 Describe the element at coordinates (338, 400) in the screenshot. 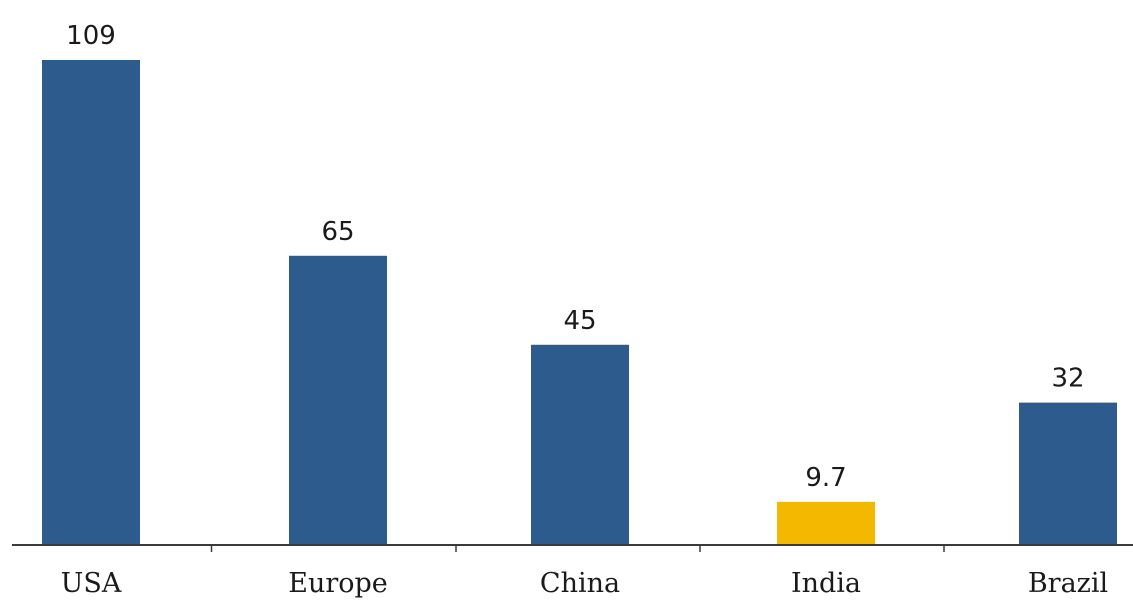

I see `bar-europe` at that location.